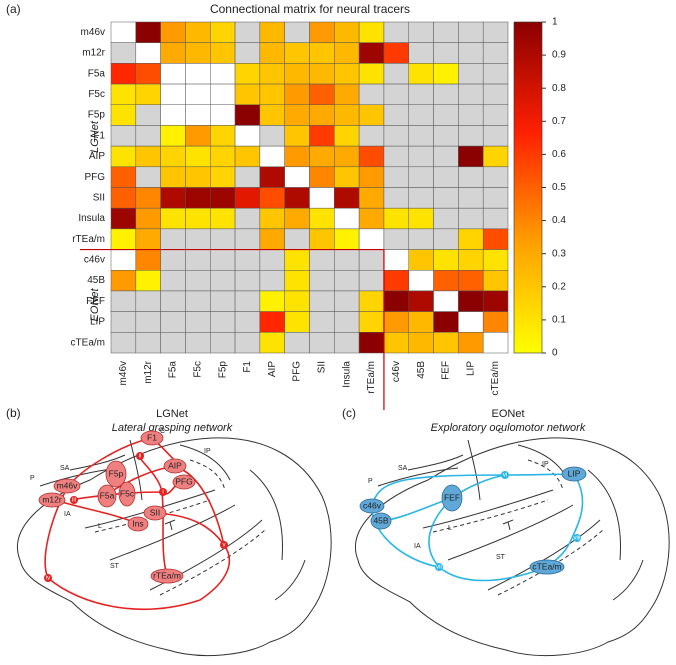 Image resolution: width=676 pixels, height=665 pixels. I want to click on panel-label: (b), so click(13, 413).